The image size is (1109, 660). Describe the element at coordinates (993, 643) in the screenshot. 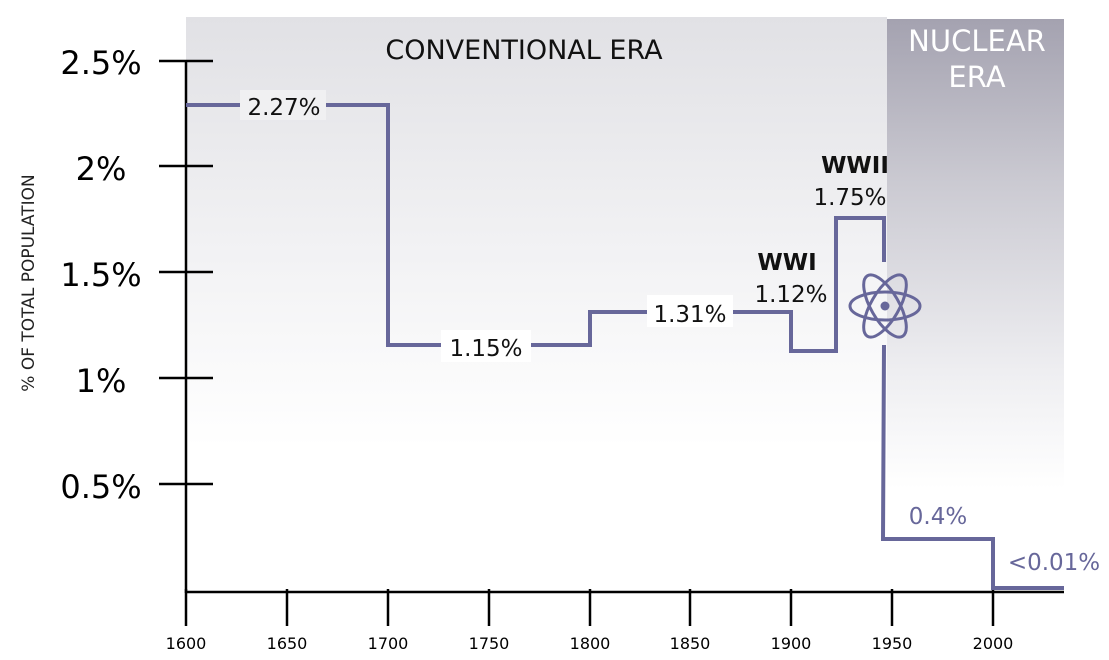

I see `xtick-label: 2000` at that location.